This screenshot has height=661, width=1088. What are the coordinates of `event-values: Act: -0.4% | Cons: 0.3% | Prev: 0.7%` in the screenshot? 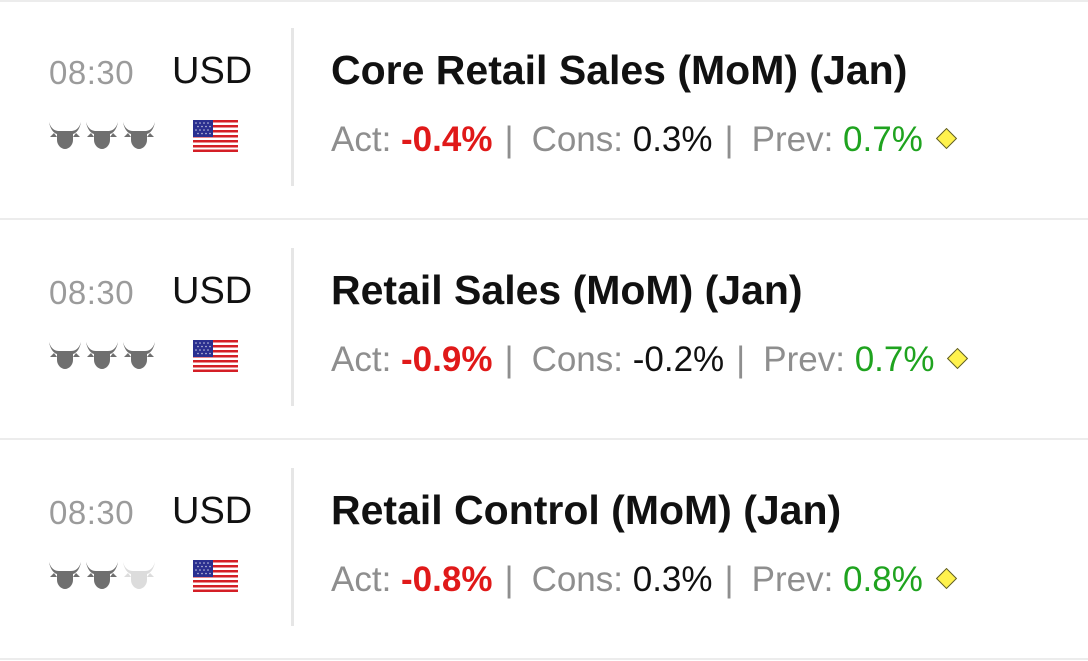 It's located at (644, 140).